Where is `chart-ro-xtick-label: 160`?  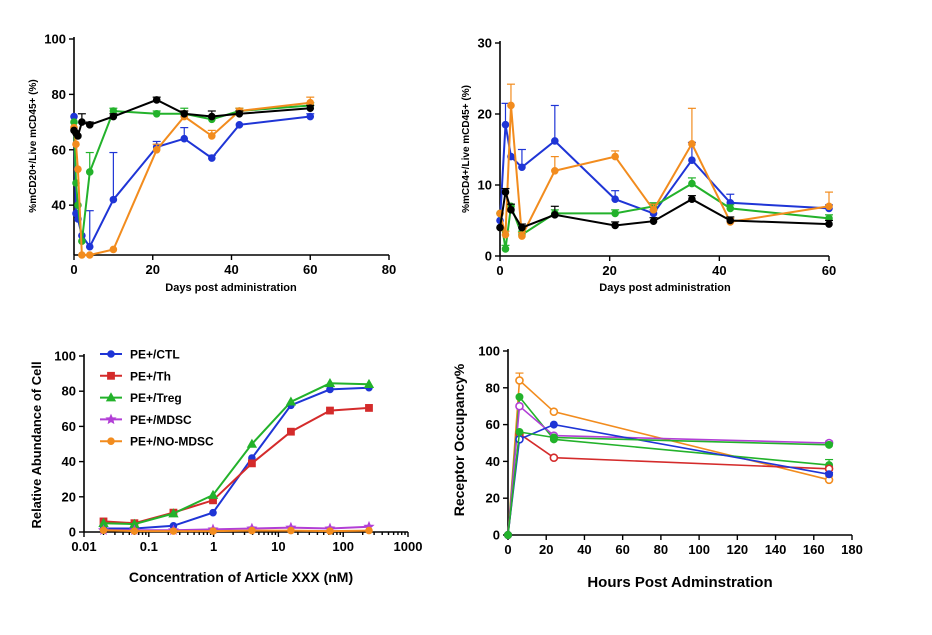 chart-ro-xtick-label: 160 is located at coordinates (814, 549).